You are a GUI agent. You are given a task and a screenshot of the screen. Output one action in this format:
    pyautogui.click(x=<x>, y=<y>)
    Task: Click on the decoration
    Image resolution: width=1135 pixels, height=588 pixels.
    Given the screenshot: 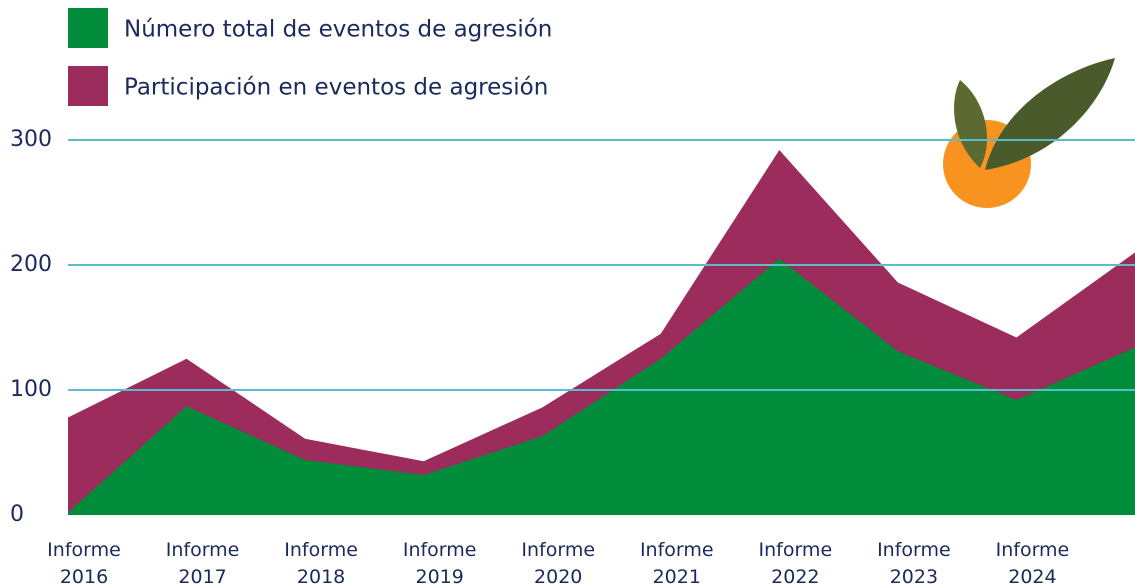 What is the action you would take?
    pyautogui.click(x=1029, y=133)
    